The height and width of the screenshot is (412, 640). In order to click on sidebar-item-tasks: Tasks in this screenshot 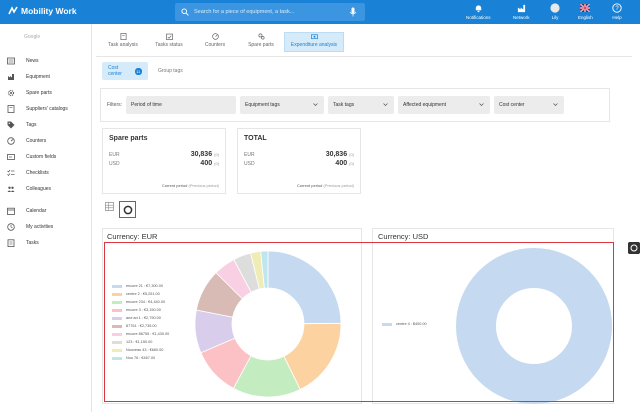, I will do `click(46, 243)`.